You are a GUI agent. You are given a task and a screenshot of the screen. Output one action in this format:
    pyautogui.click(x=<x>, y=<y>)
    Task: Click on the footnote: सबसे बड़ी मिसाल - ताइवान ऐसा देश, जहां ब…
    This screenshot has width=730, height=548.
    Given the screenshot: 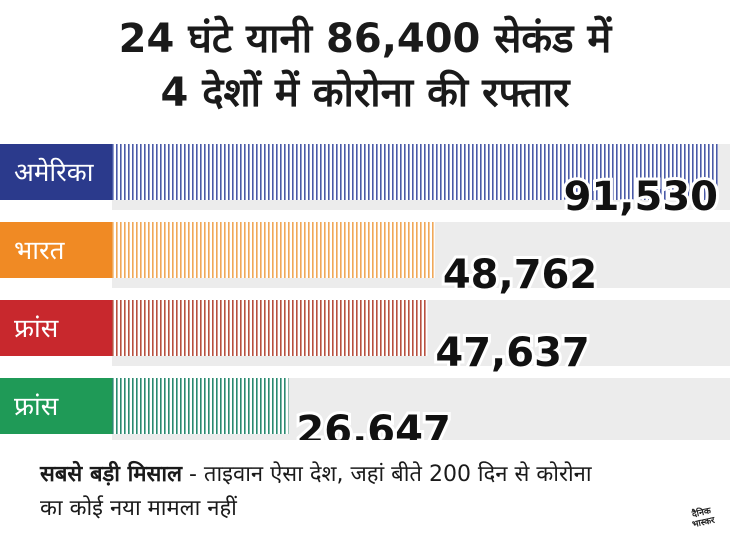 What is the action you would take?
    pyautogui.click(x=330, y=492)
    